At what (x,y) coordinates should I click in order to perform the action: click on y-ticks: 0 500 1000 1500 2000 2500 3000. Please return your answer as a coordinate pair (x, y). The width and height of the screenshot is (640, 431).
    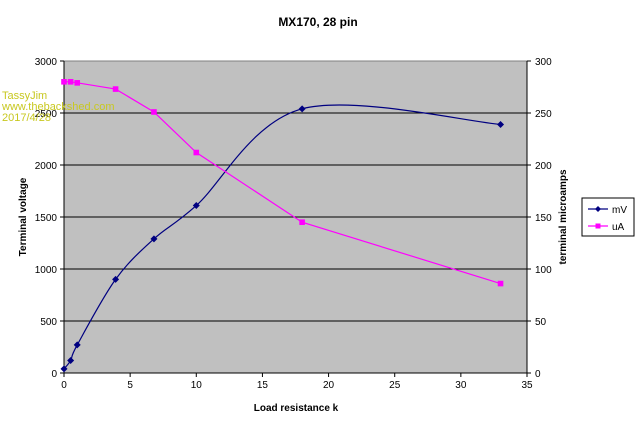
    Looking at the image, I should click on (49, 218).